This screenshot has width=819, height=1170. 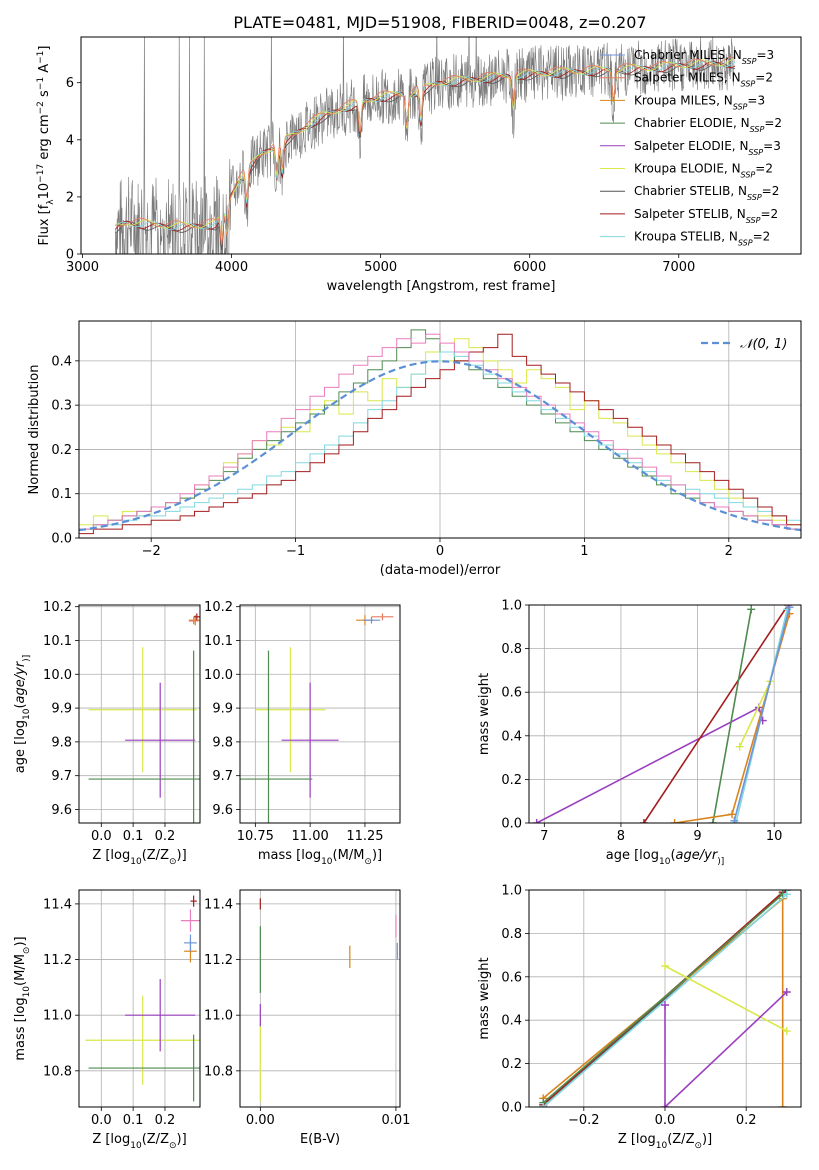 I want to click on x-axis-label: mass [log10(M/M⊙)], so click(x=320, y=857).